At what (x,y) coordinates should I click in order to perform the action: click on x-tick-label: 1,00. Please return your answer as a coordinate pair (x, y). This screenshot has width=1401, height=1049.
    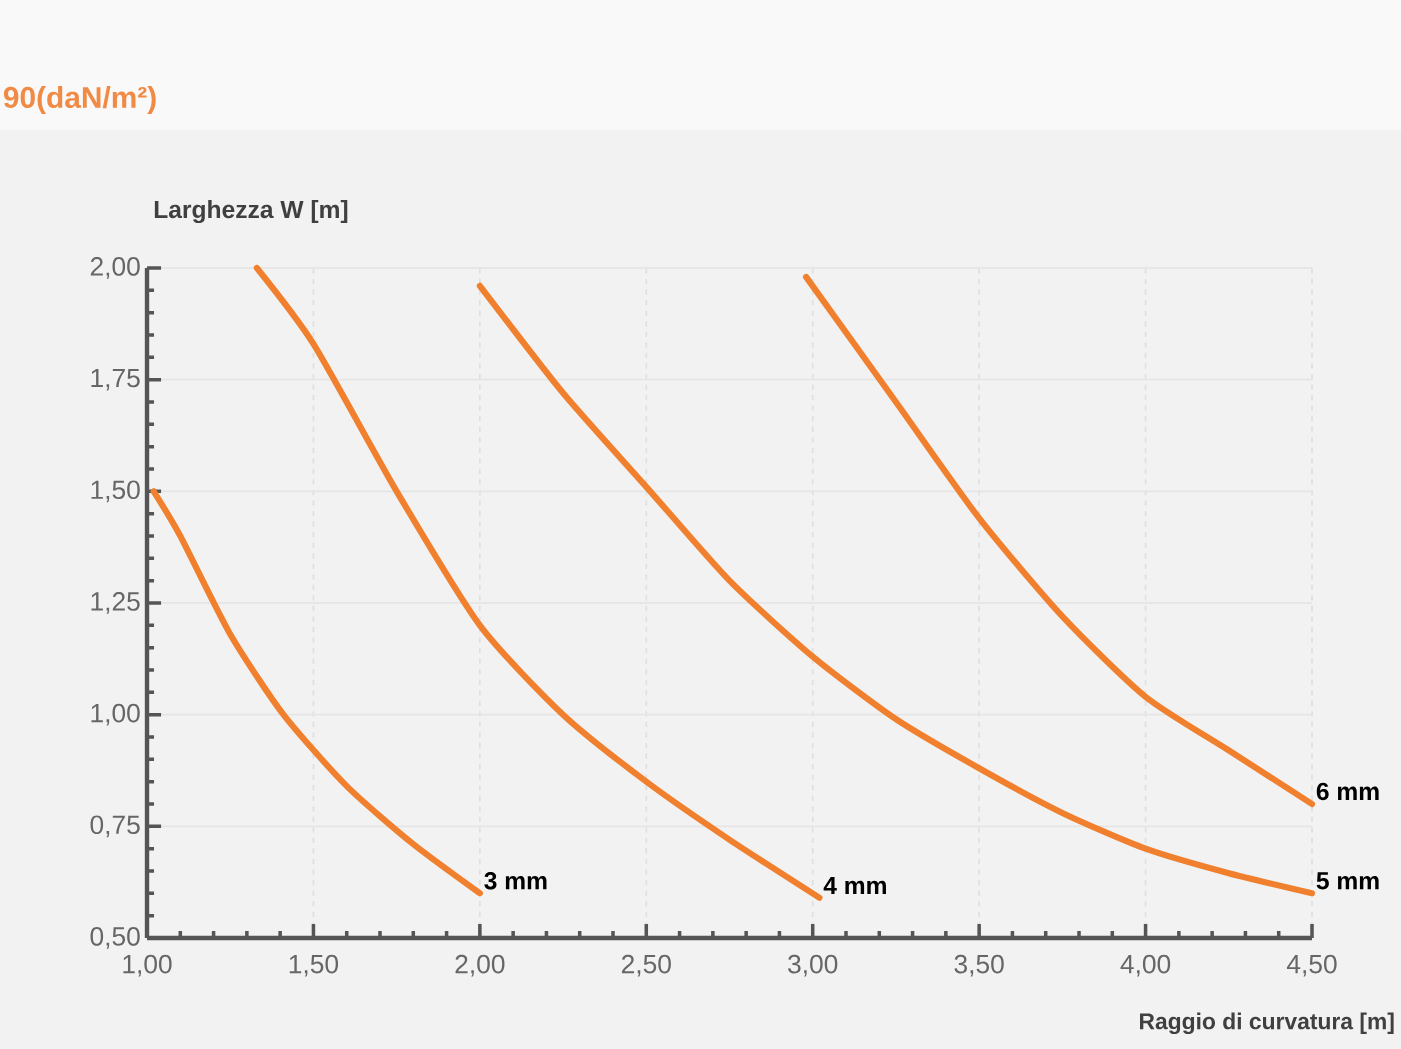
    Looking at the image, I should click on (147, 965).